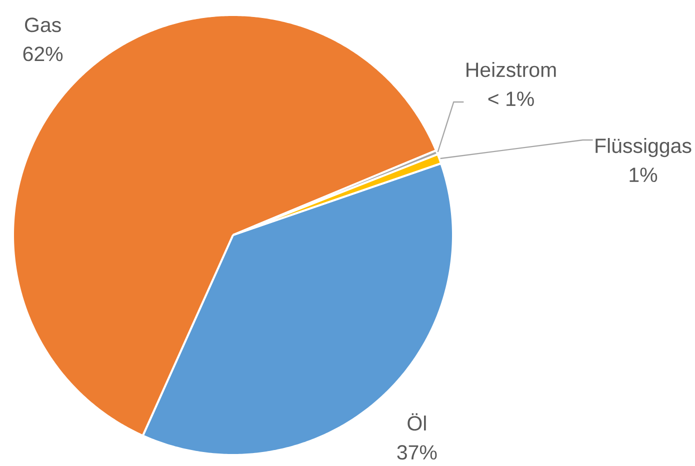  What do you see at coordinates (511, 99) in the screenshot?
I see `data-label: < 1%` at bounding box center [511, 99].